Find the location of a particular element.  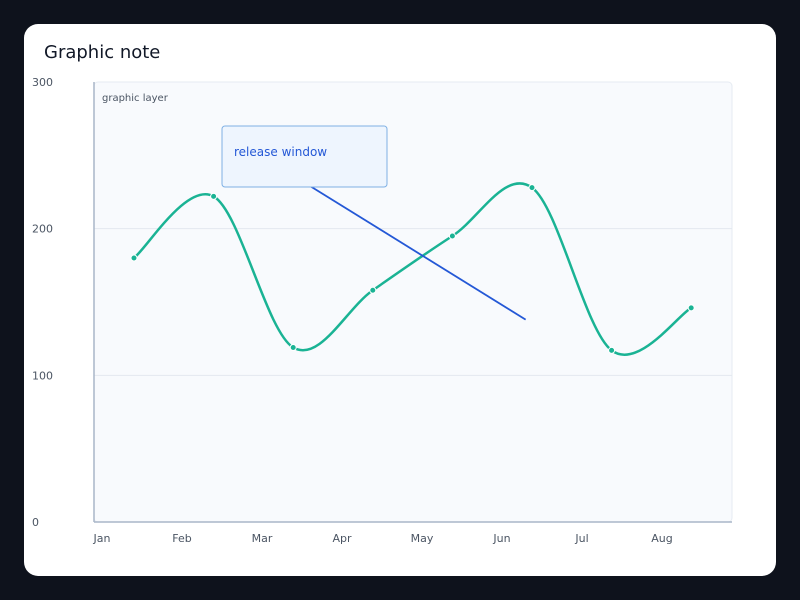

chart-title: Graphic note is located at coordinates (102, 52).